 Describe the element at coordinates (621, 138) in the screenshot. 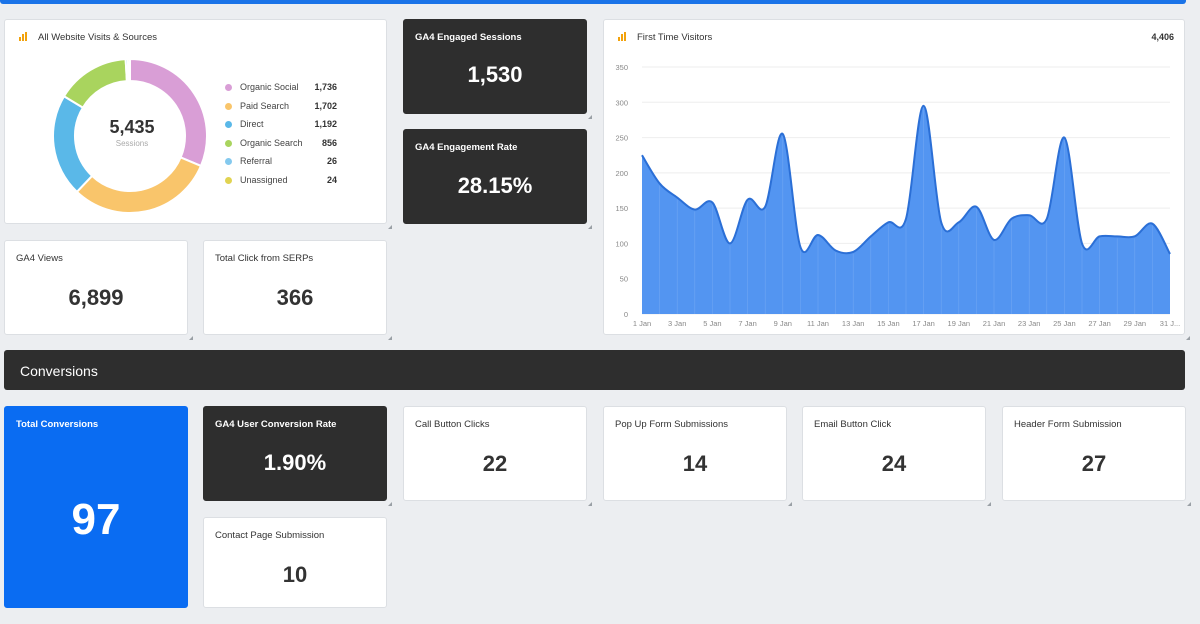

I see `y-tick-label: 250` at that location.